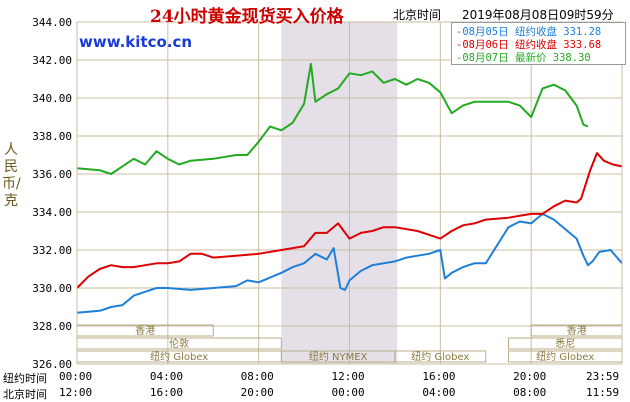  Describe the element at coordinates (11, 175) in the screenshot. I see `y-axis-label: 人民币/克` at that location.